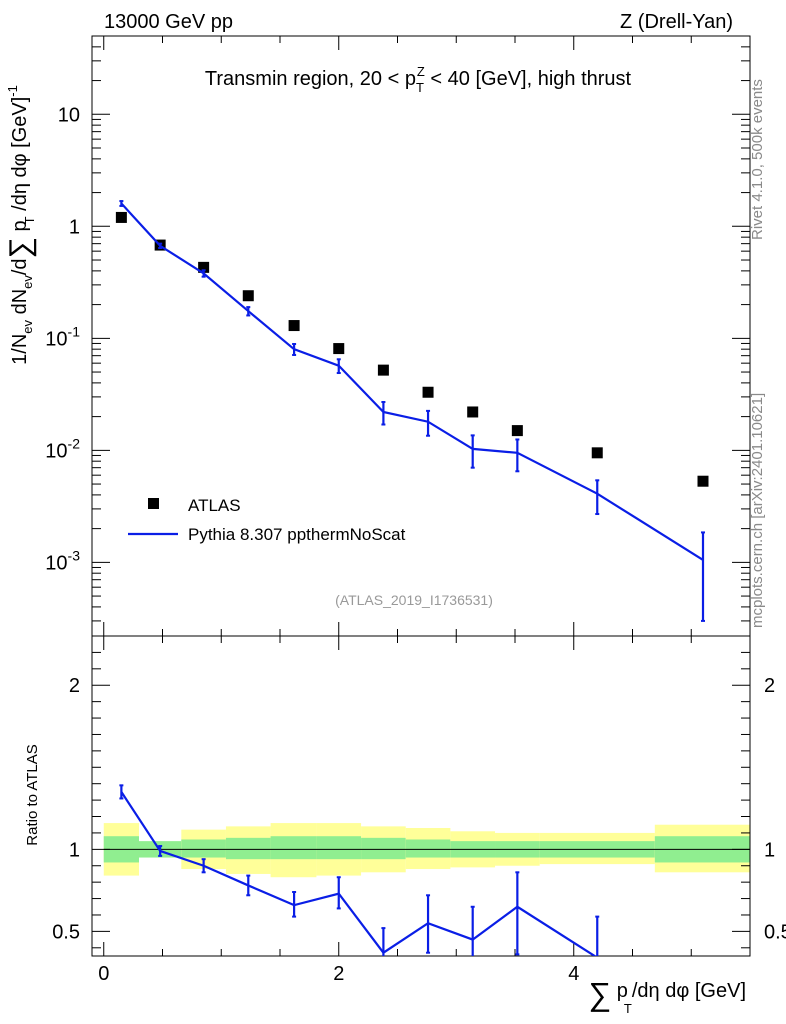 This screenshot has width=786, height=1024. What do you see at coordinates (62, 336) in the screenshot?
I see `y-tick-label: 10⁻¹` at bounding box center [62, 336].